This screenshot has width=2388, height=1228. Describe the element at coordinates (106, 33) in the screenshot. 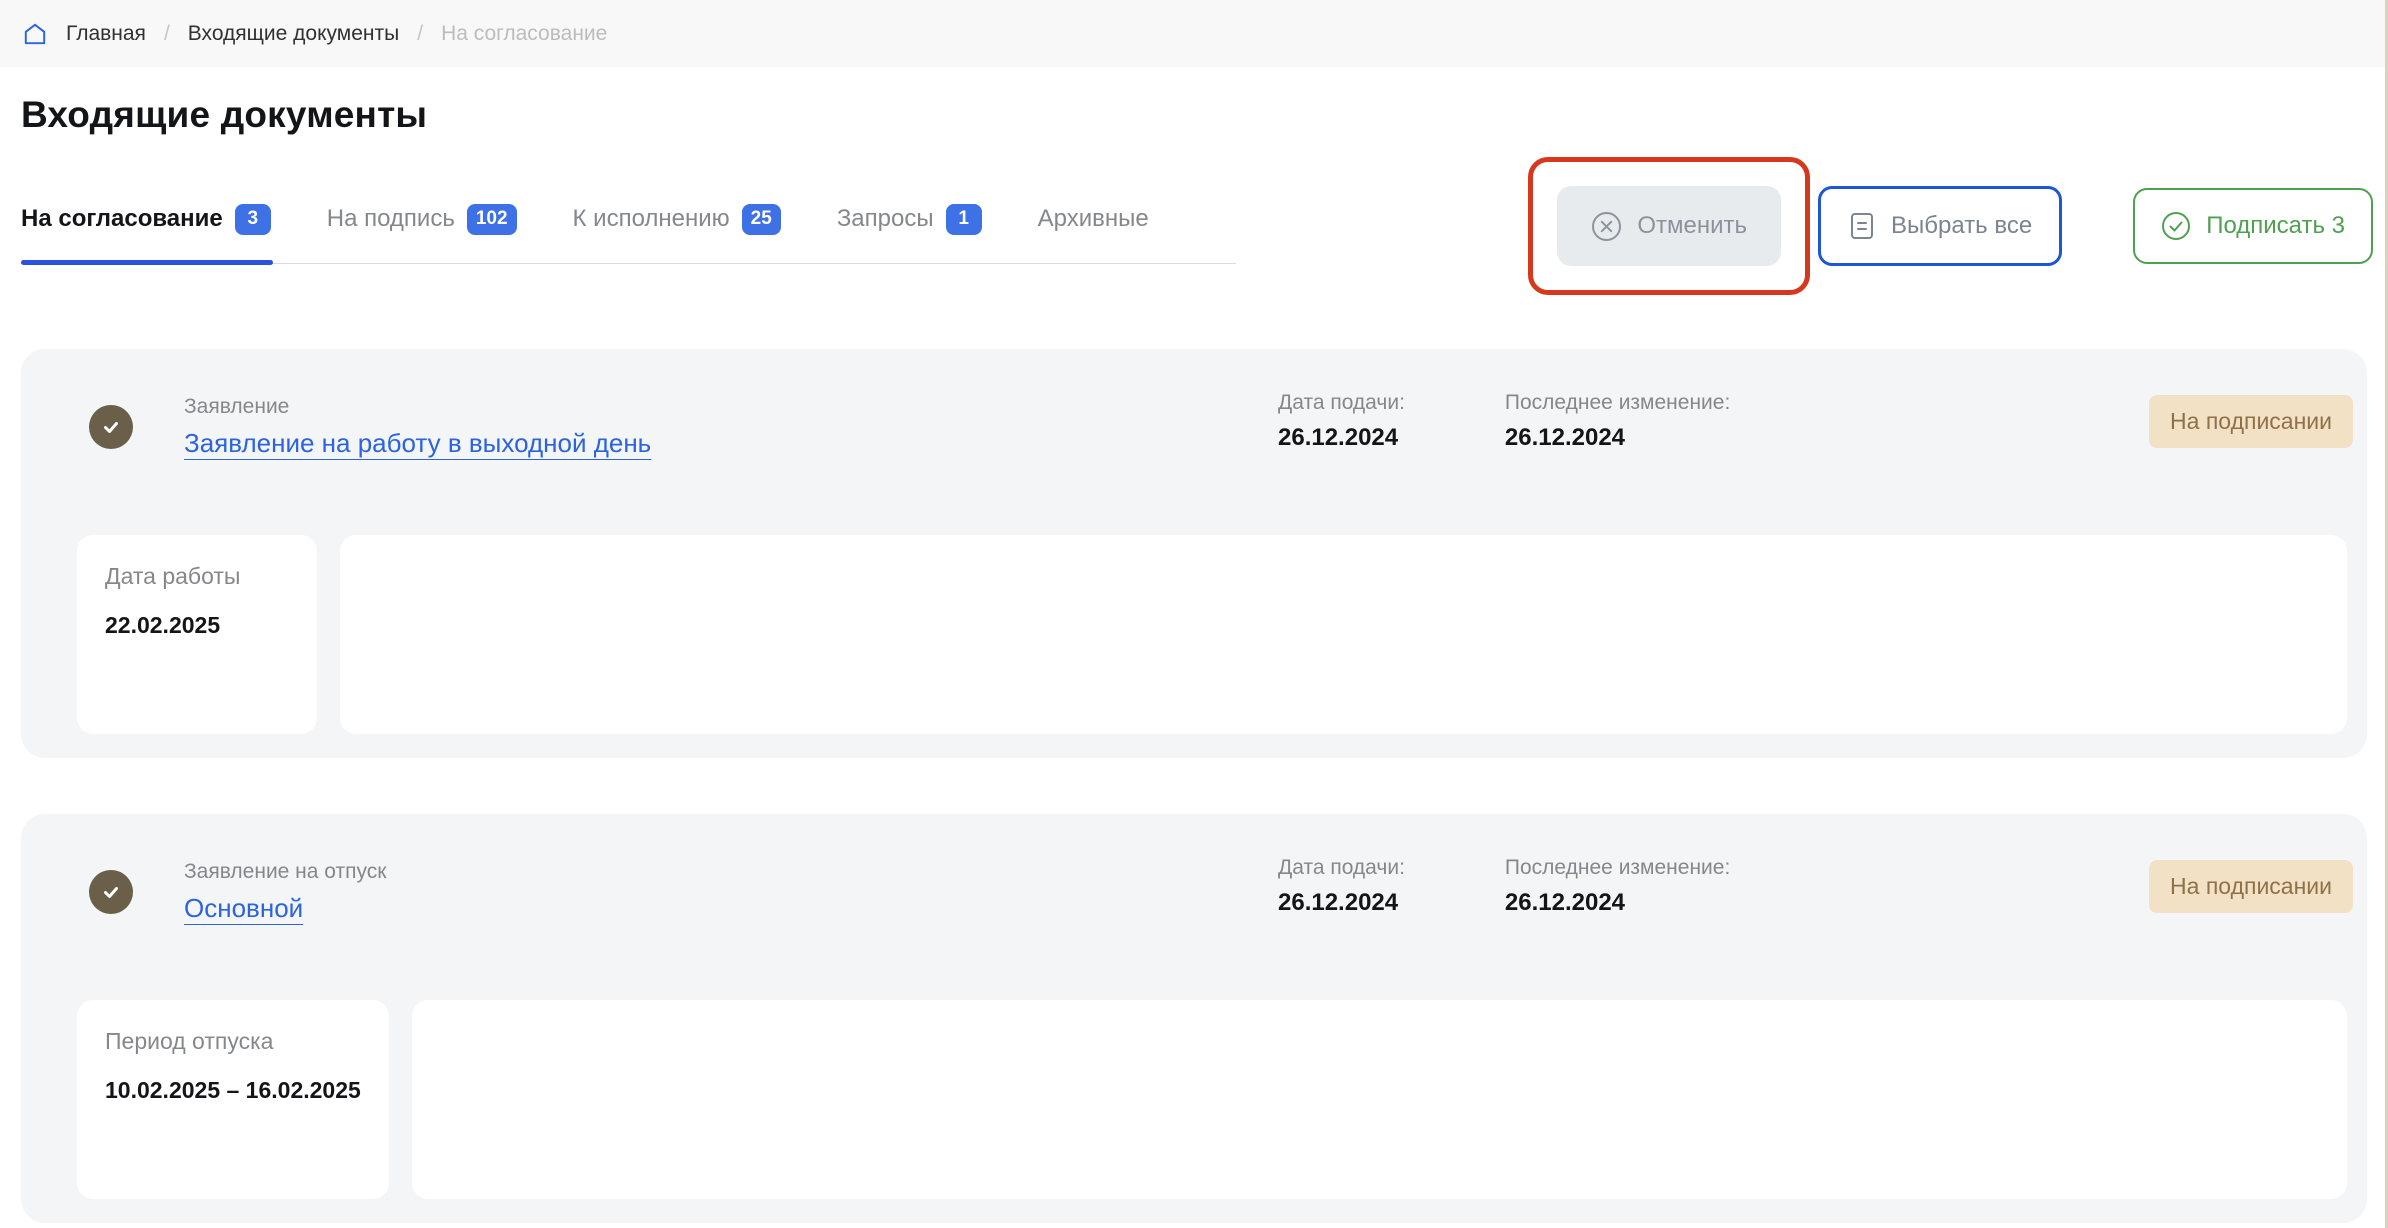

I see `breadcrumb-home: Главная` at that location.